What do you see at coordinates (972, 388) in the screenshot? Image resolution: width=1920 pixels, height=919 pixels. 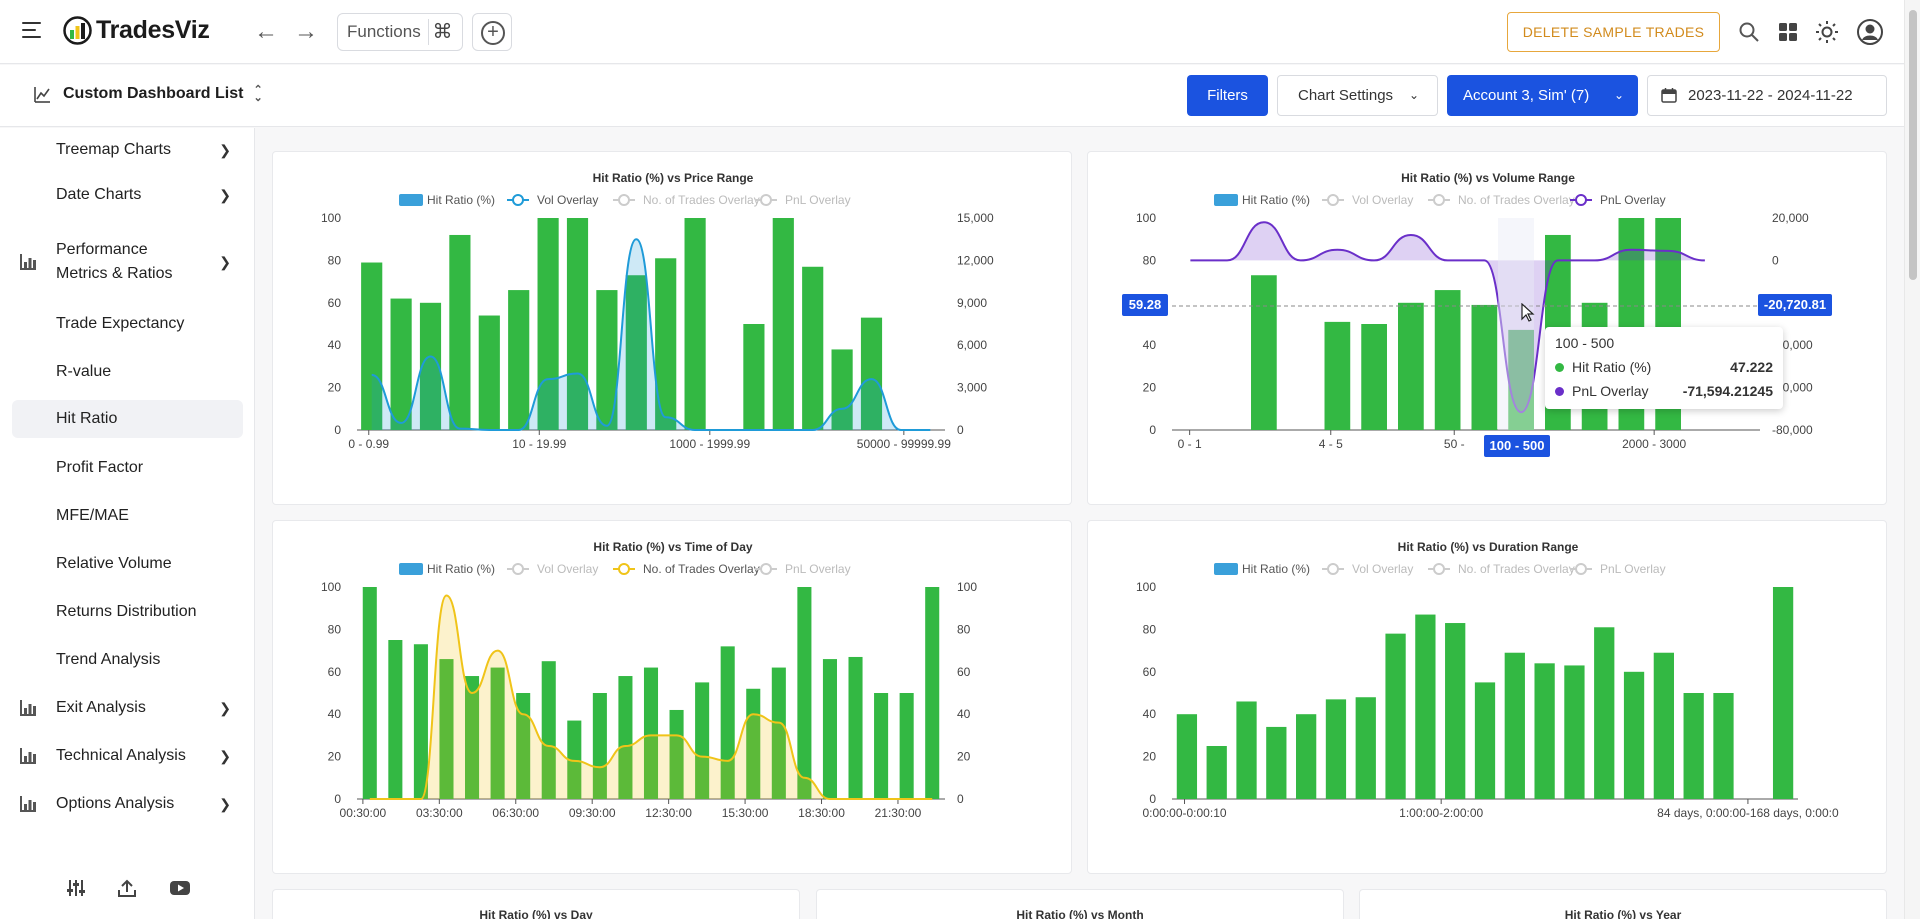 I see `y2-tick-label: 3,000` at bounding box center [972, 388].